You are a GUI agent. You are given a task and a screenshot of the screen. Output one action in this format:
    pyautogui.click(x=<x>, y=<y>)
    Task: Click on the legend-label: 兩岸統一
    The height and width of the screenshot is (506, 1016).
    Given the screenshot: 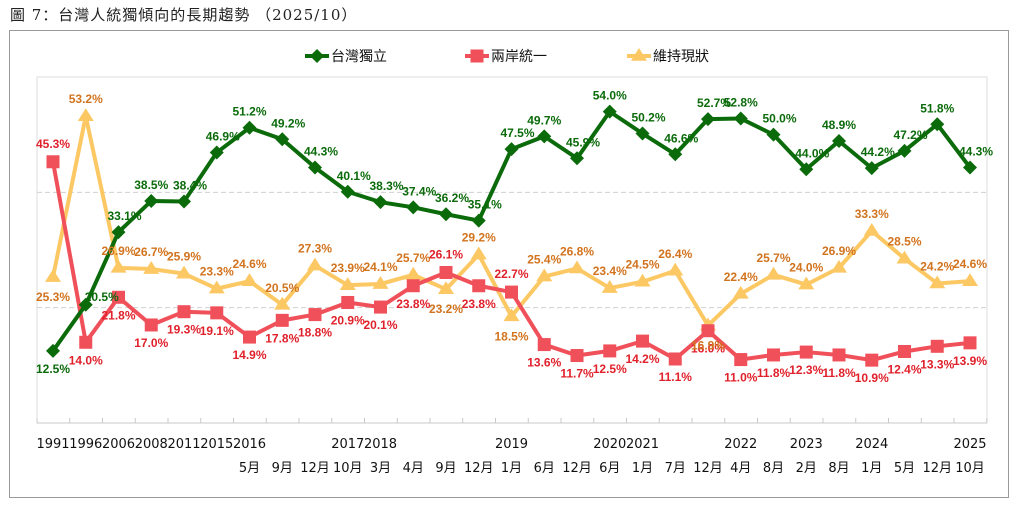 What is the action you would take?
    pyautogui.click(x=519, y=57)
    